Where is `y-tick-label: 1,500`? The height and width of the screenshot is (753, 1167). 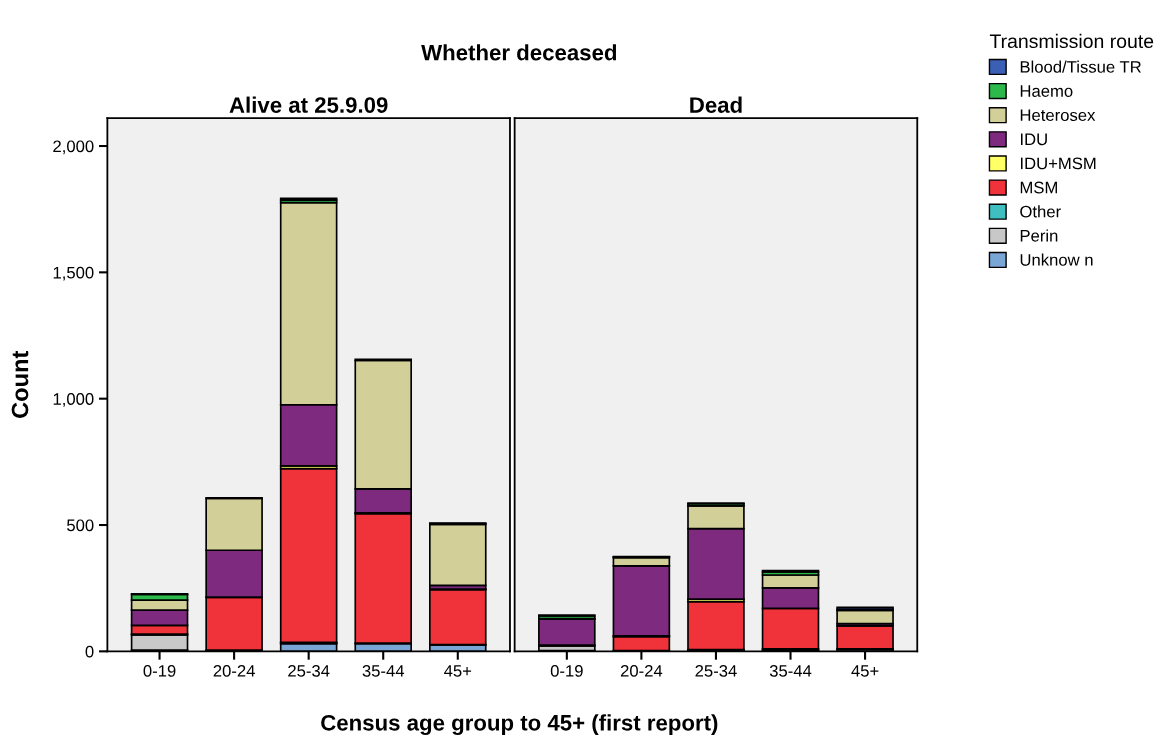 y-tick-label: 1,500 is located at coordinates (73, 273).